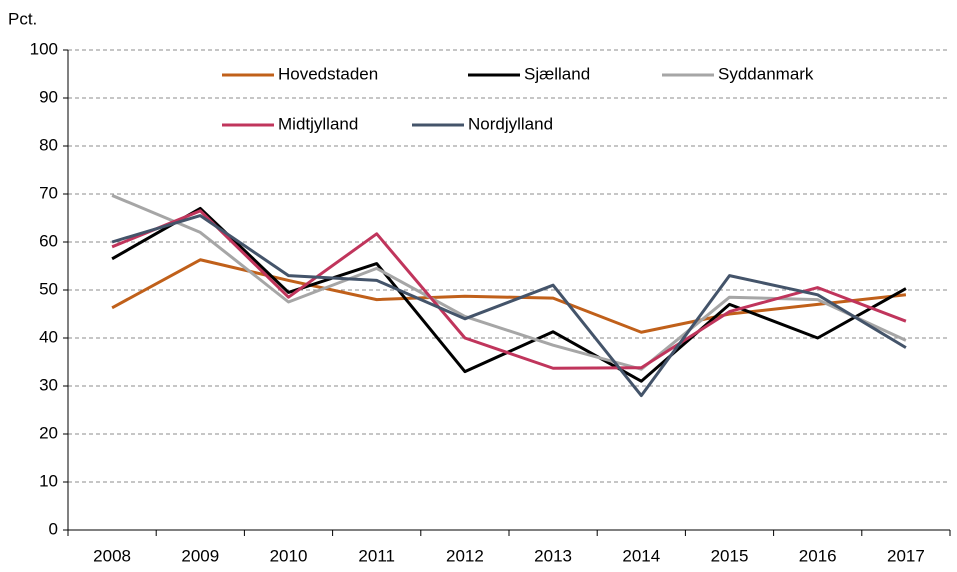 This screenshot has height=572, width=957. Describe the element at coordinates (730, 555) in the screenshot. I see `x-tick-label: 2015` at that location.